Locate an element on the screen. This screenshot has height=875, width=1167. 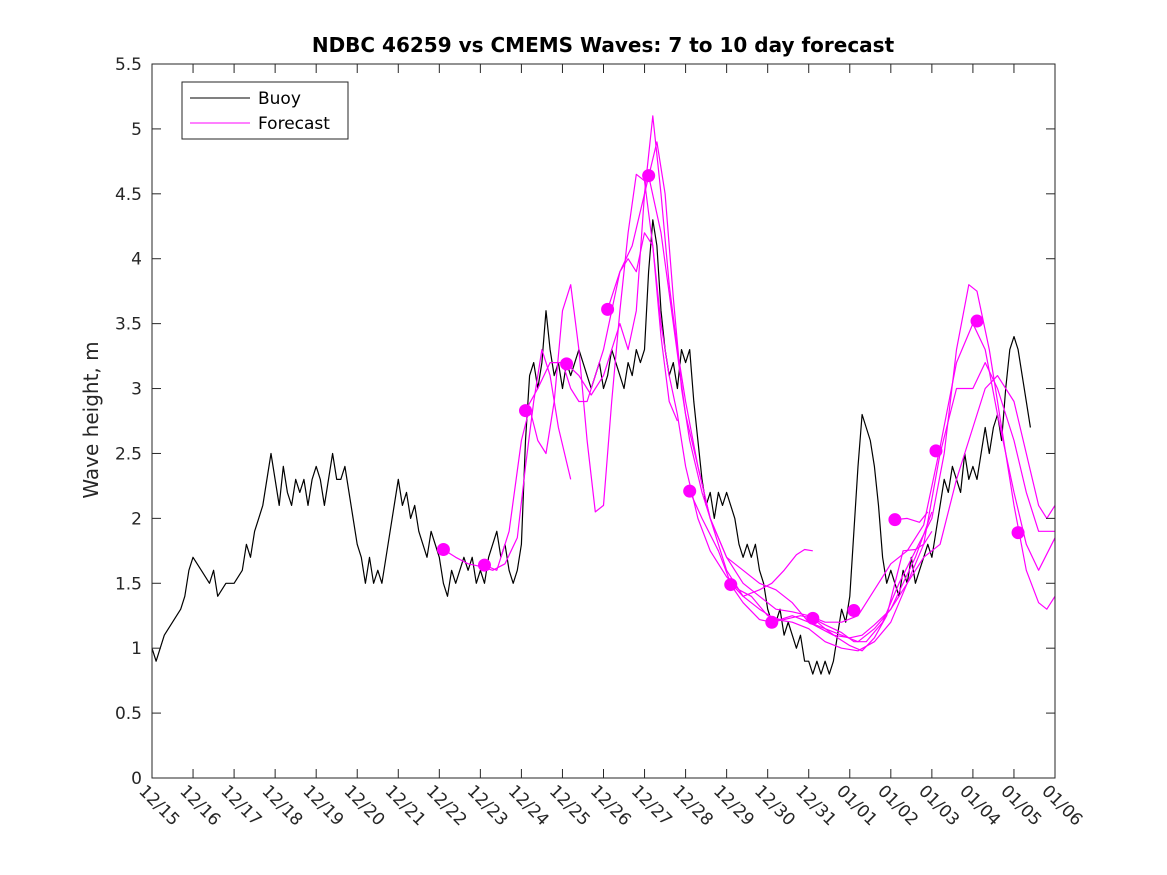
x-tick-label-8: 12/23 is located at coordinates (487, 805).